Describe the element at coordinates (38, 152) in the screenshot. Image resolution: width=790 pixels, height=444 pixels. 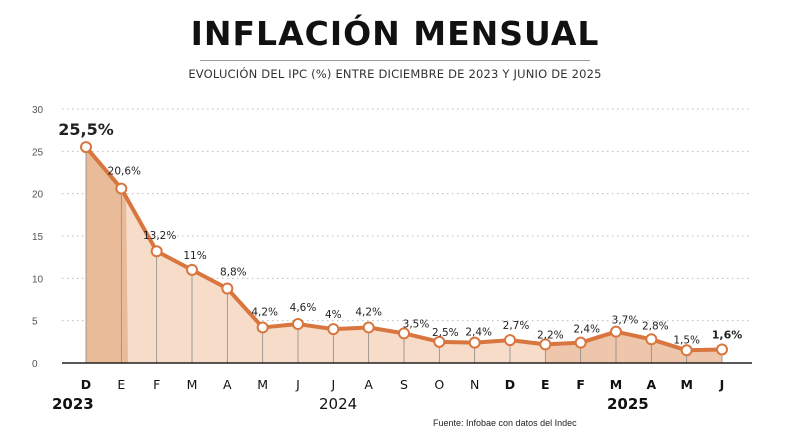
I see `y-tick-label: 25` at that location.